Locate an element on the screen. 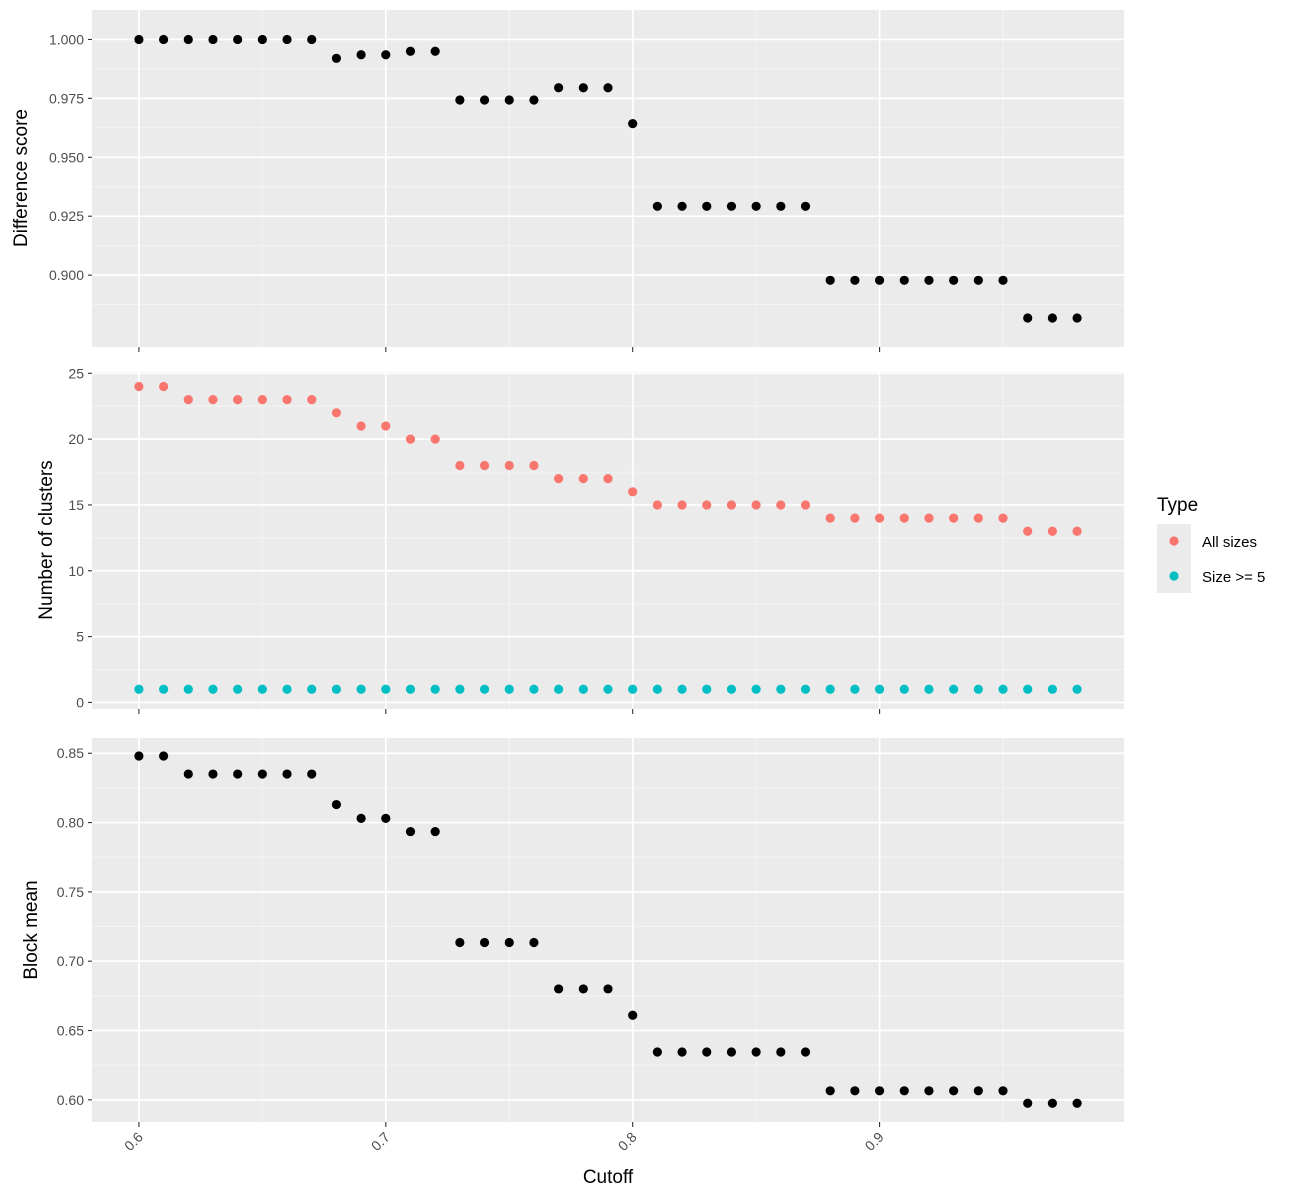  y-tick-label: 0.80 is located at coordinates (70, 823).